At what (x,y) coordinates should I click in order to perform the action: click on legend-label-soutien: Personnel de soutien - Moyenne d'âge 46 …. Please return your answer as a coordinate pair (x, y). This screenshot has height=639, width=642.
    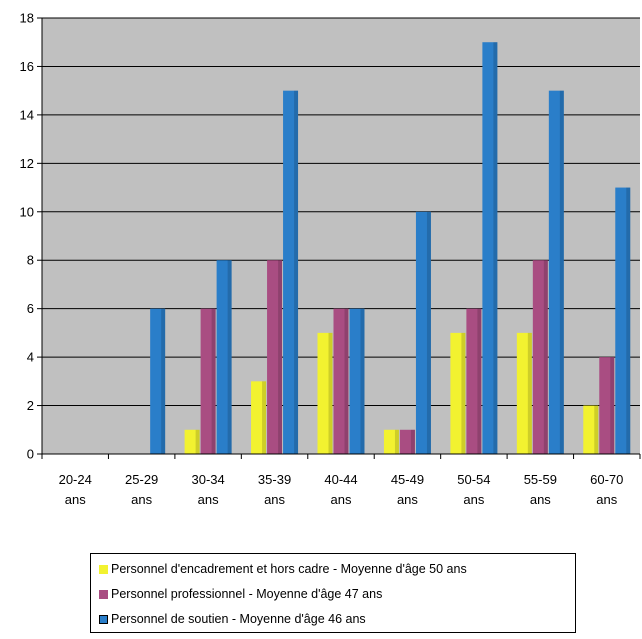
    Looking at the image, I should click on (238, 619).